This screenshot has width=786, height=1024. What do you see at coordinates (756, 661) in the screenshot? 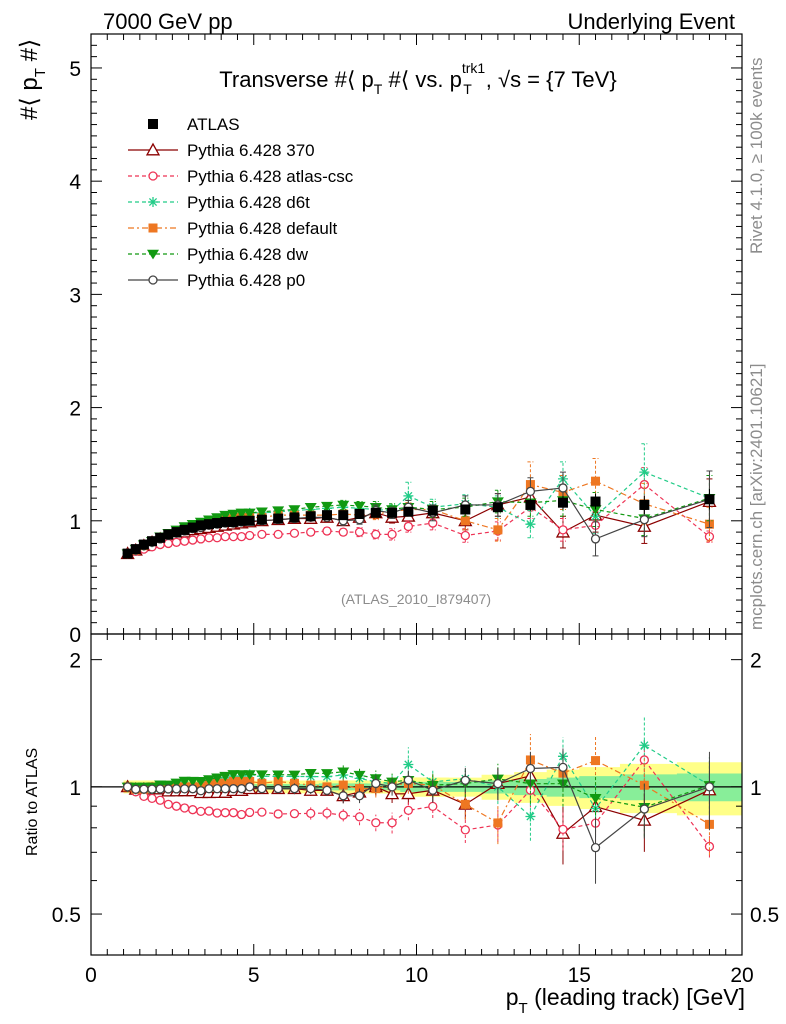
I see `ratio-y-tick-label-right: 2` at bounding box center [756, 661].